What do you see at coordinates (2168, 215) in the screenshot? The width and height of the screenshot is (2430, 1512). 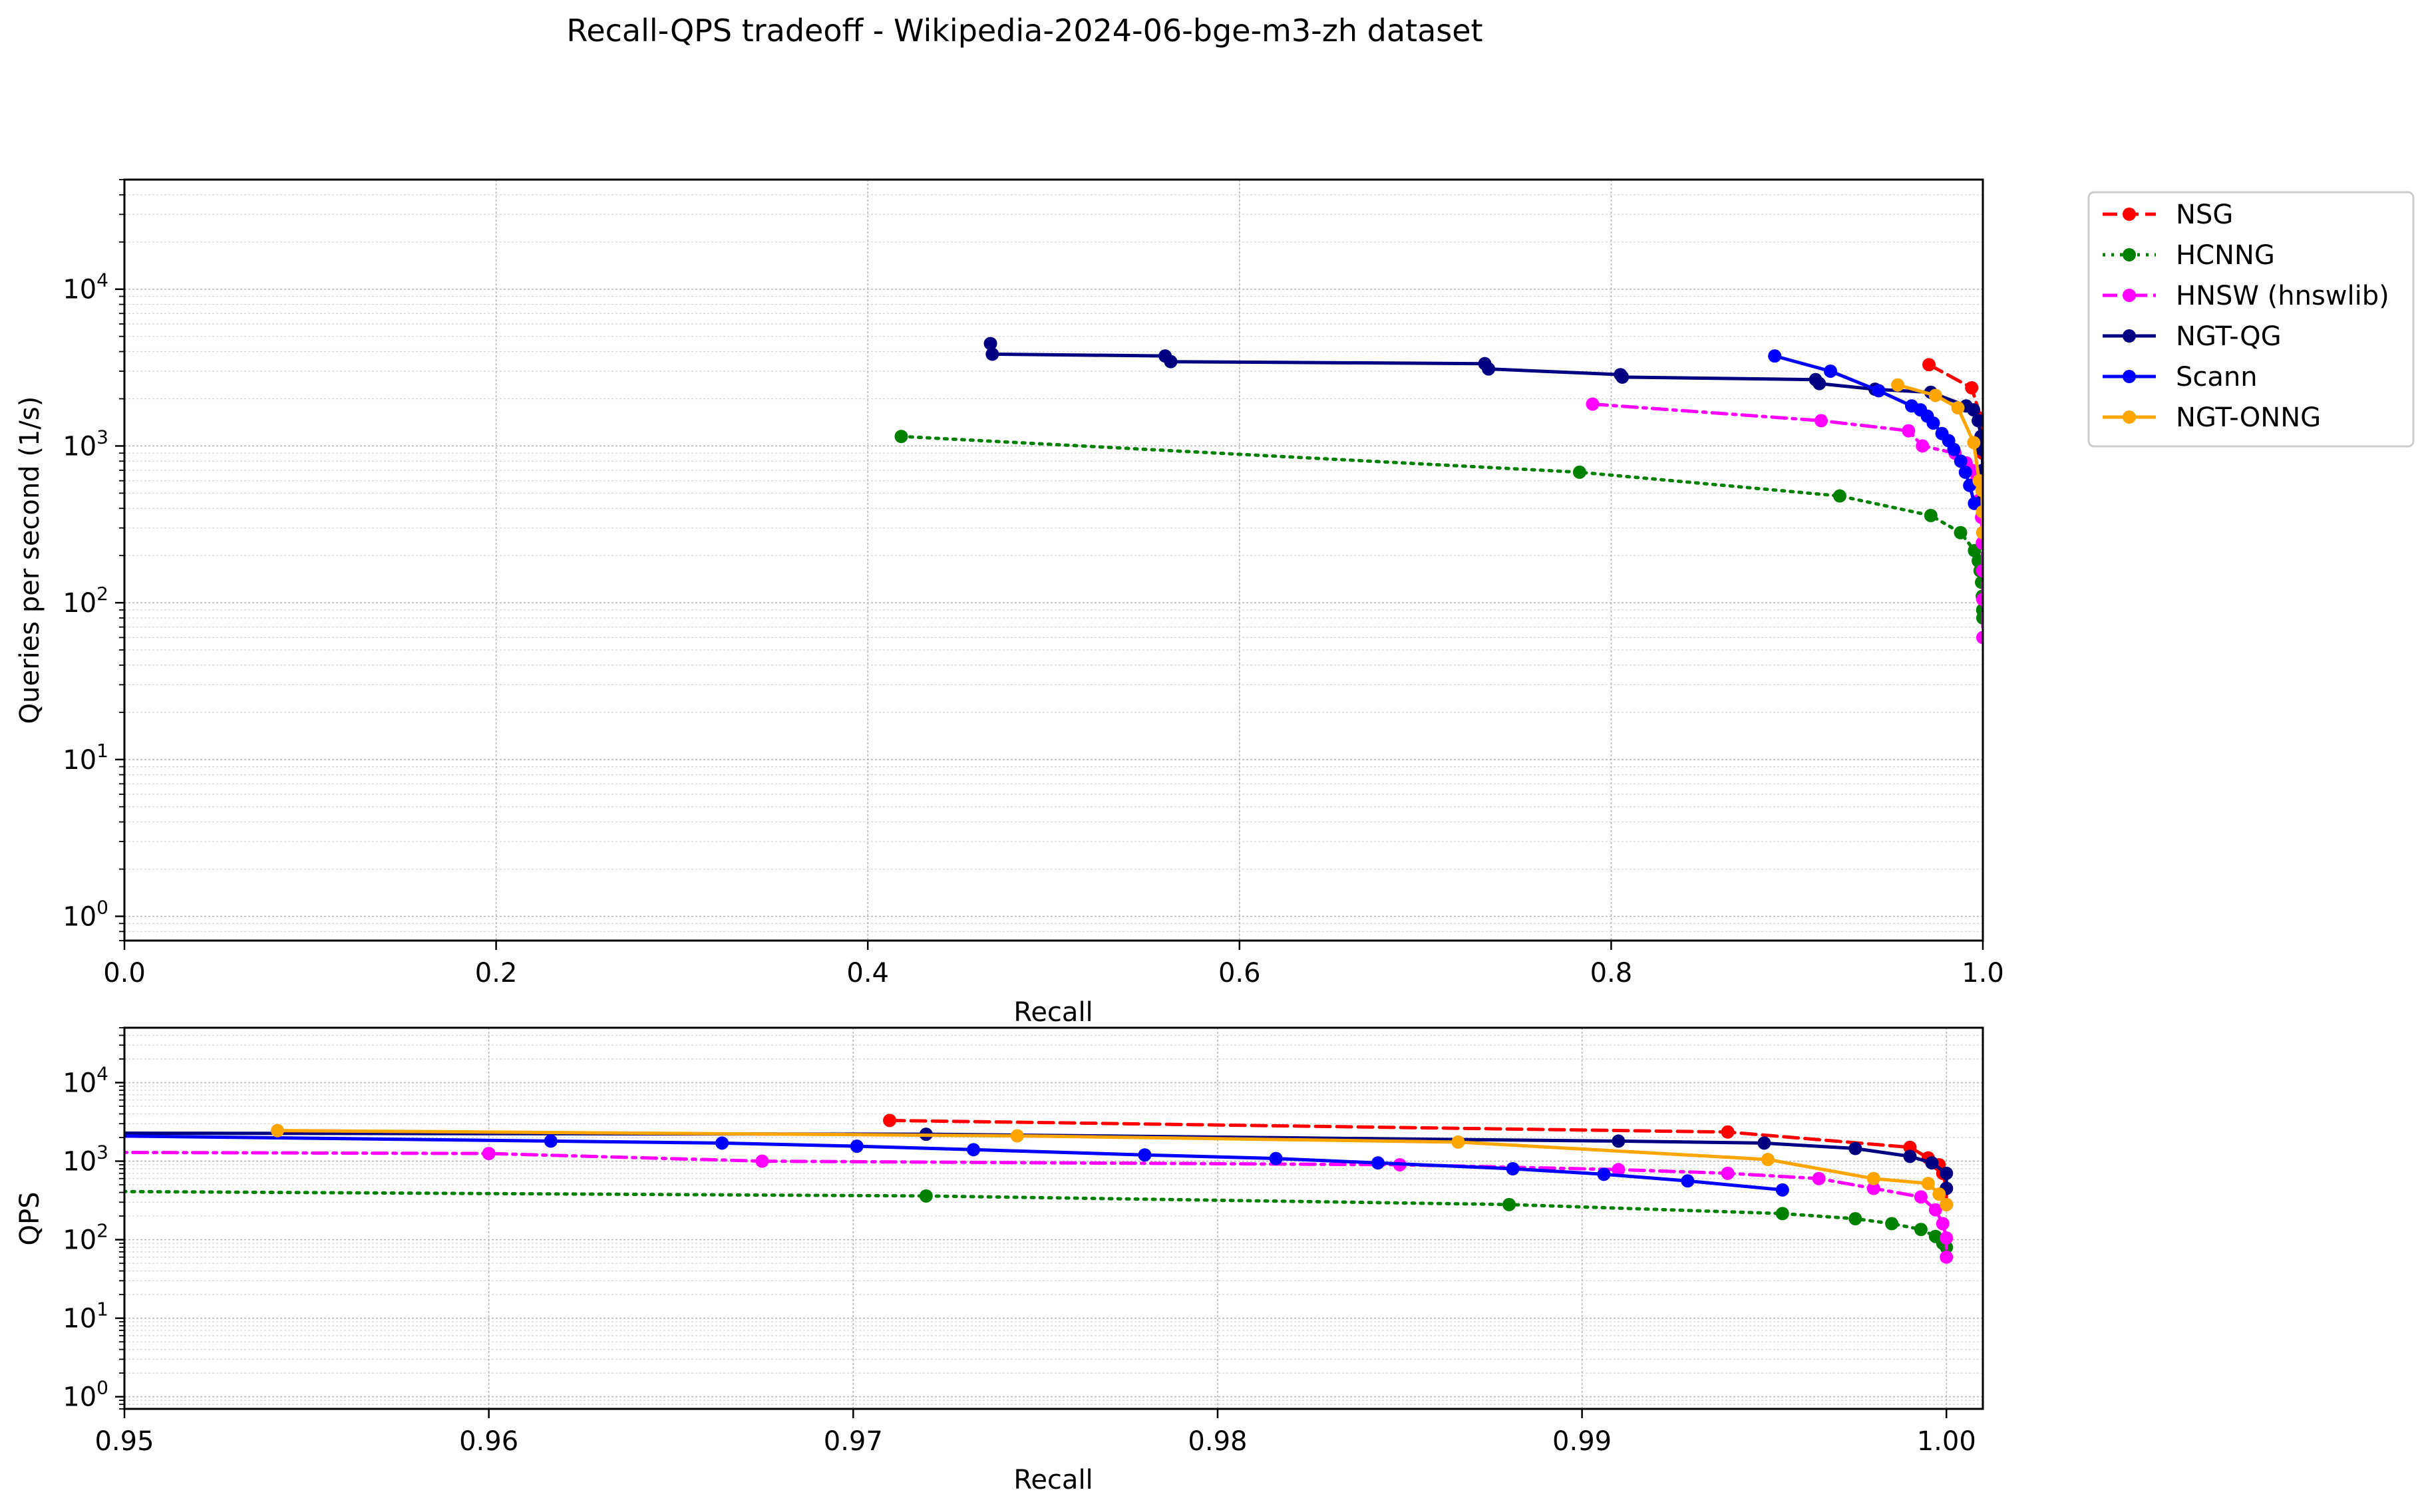 I see `legend-item: NSG` at bounding box center [2168, 215].